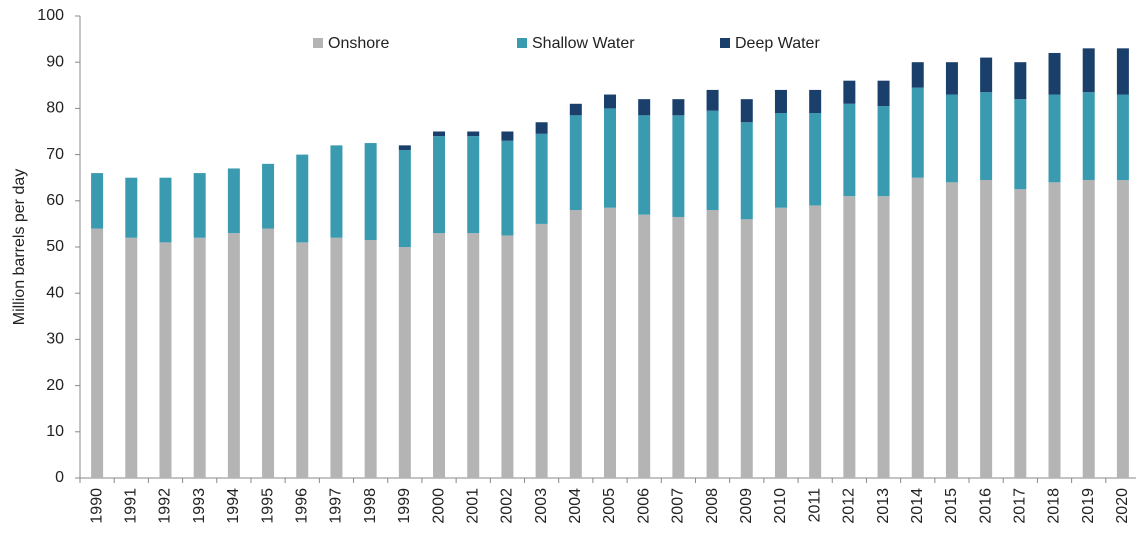 The height and width of the screenshot is (535, 1136). Describe the element at coordinates (199, 506) in the screenshot. I see `x-tick-label: 1993` at that location.